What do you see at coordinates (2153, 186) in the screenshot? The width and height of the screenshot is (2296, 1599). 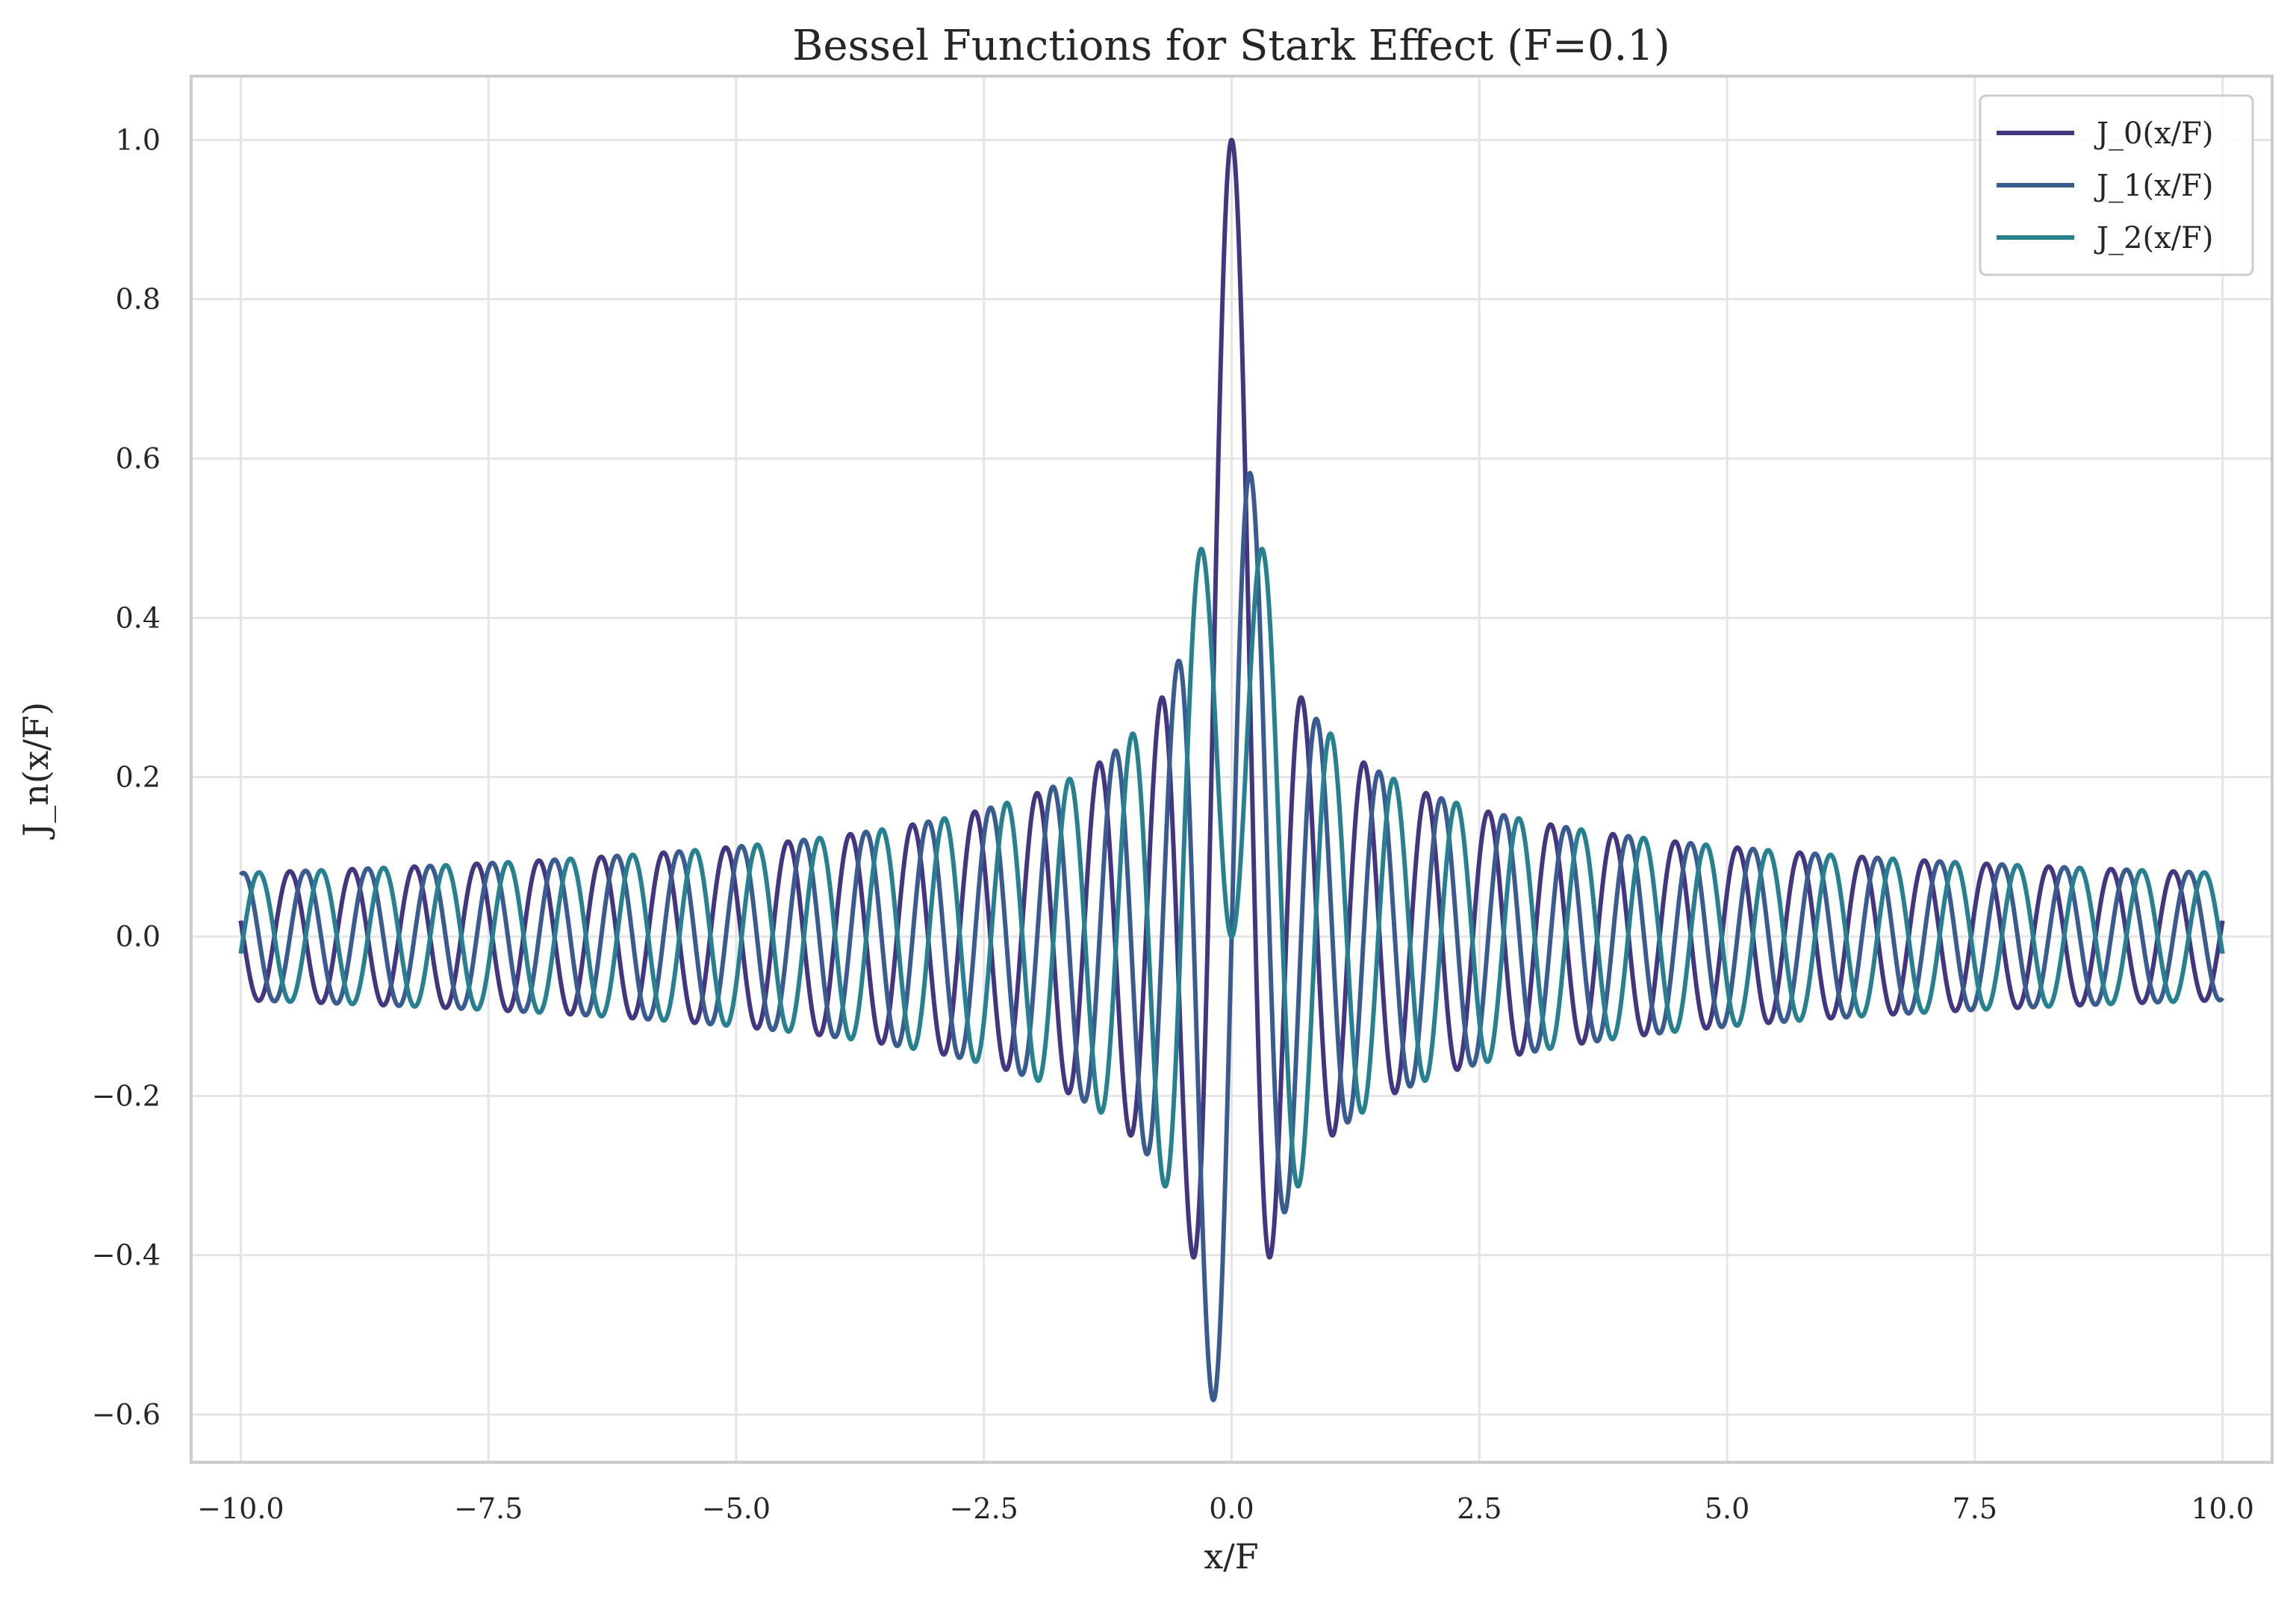 I see `legend-label-j1: J_1(x/F)` at bounding box center [2153, 186].